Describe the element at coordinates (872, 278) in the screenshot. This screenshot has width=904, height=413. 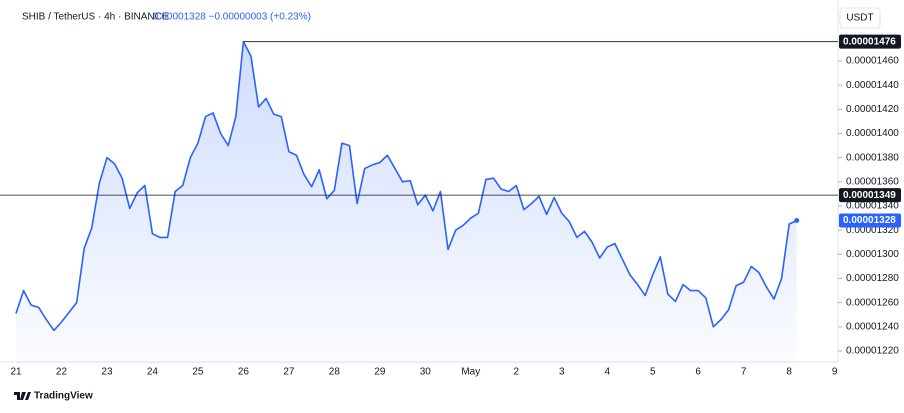
I see `y-tick-label: 0.00001280` at that location.